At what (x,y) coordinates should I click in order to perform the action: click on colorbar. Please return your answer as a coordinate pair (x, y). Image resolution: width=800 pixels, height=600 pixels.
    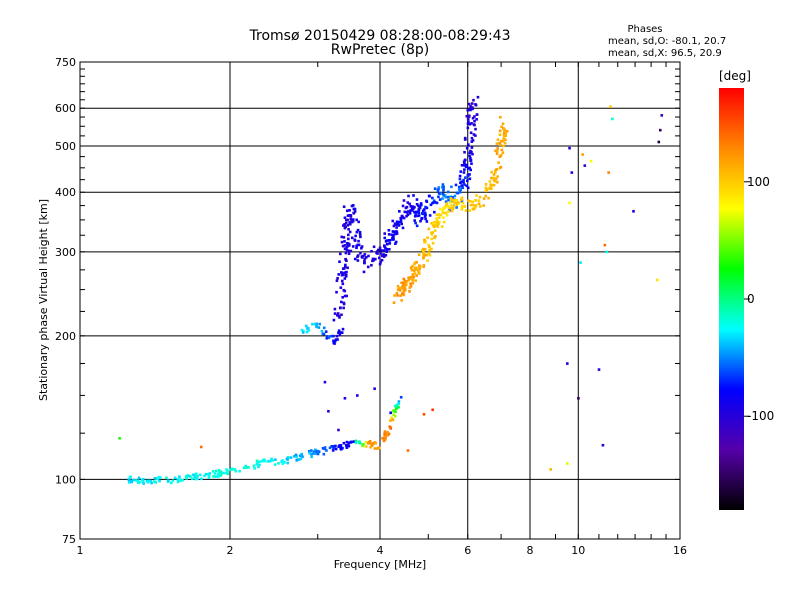
    Looking at the image, I should click on (731, 299).